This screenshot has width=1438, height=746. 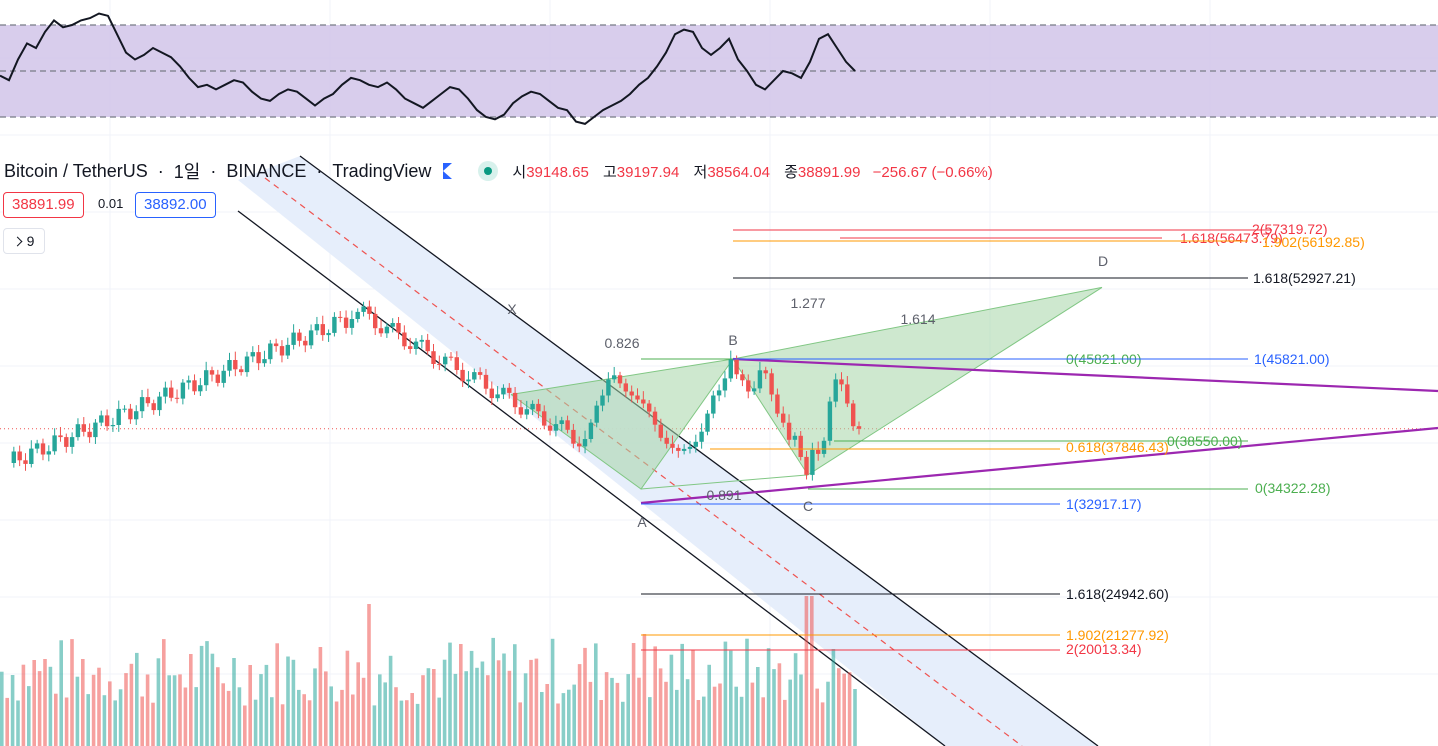 What do you see at coordinates (917, 381) in the screenshot?
I see `harmonic-triangle-bcd` at bounding box center [917, 381].